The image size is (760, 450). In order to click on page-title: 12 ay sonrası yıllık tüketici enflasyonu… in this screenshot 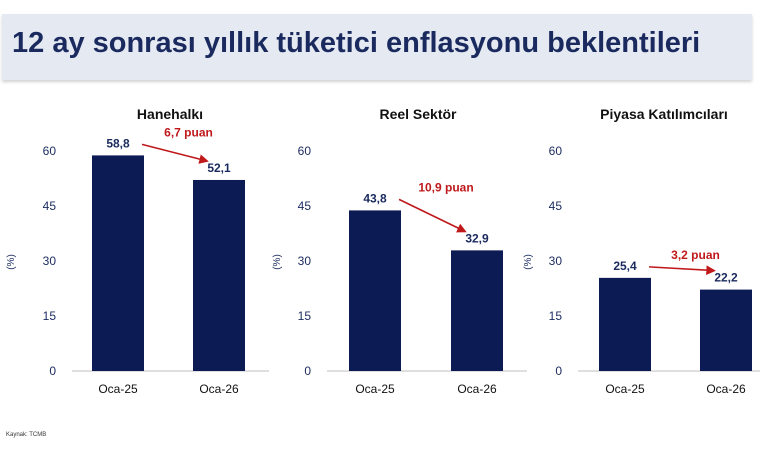, I will do `click(356, 43)`.